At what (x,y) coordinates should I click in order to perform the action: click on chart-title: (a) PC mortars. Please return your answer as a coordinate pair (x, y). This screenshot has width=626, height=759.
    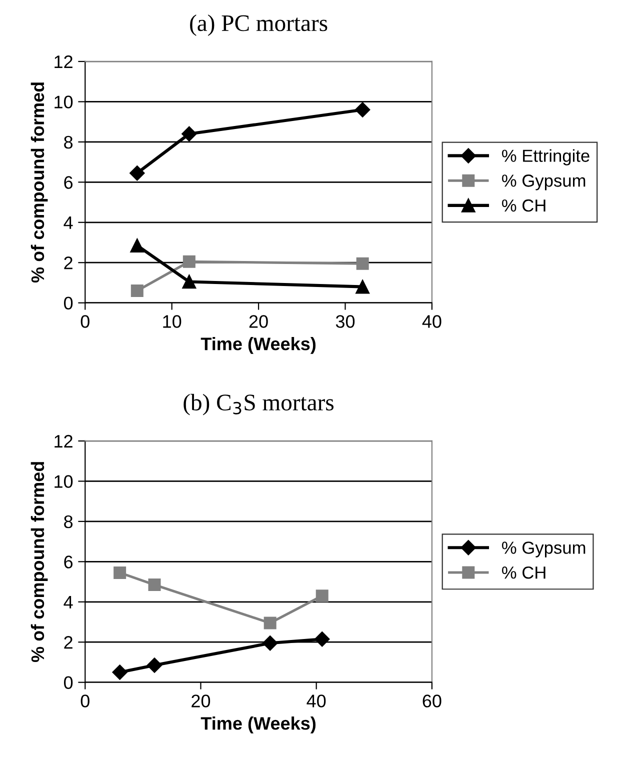
    Looking at the image, I should click on (259, 25).